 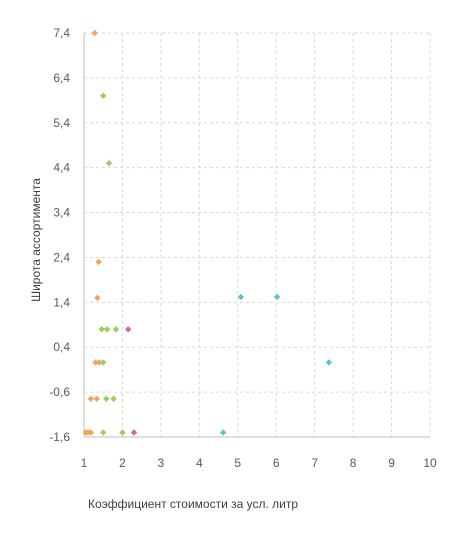 What do you see at coordinates (61, 302) in the screenshot?
I see `y-tick-label: 1,4` at bounding box center [61, 302].